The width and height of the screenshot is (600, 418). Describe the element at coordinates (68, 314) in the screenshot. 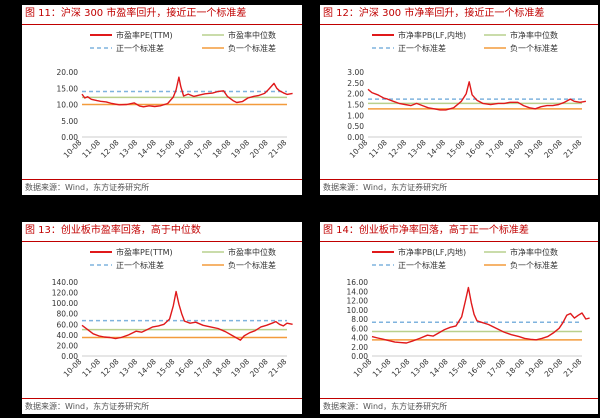

I see `y-tick-label: 80.00` at that location.